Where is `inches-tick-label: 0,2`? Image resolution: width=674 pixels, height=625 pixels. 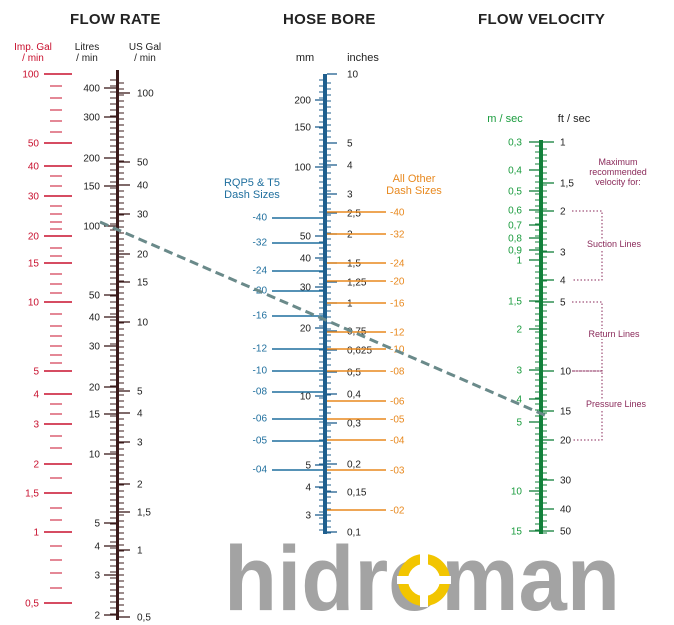 inches-tick-label: 0,2 is located at coordinates (354, 465).